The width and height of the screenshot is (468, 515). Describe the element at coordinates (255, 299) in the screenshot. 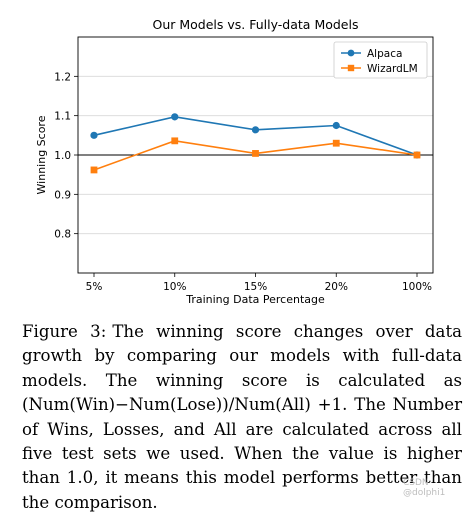

I see `x-axis-label: Training Data Percentage` at that location.